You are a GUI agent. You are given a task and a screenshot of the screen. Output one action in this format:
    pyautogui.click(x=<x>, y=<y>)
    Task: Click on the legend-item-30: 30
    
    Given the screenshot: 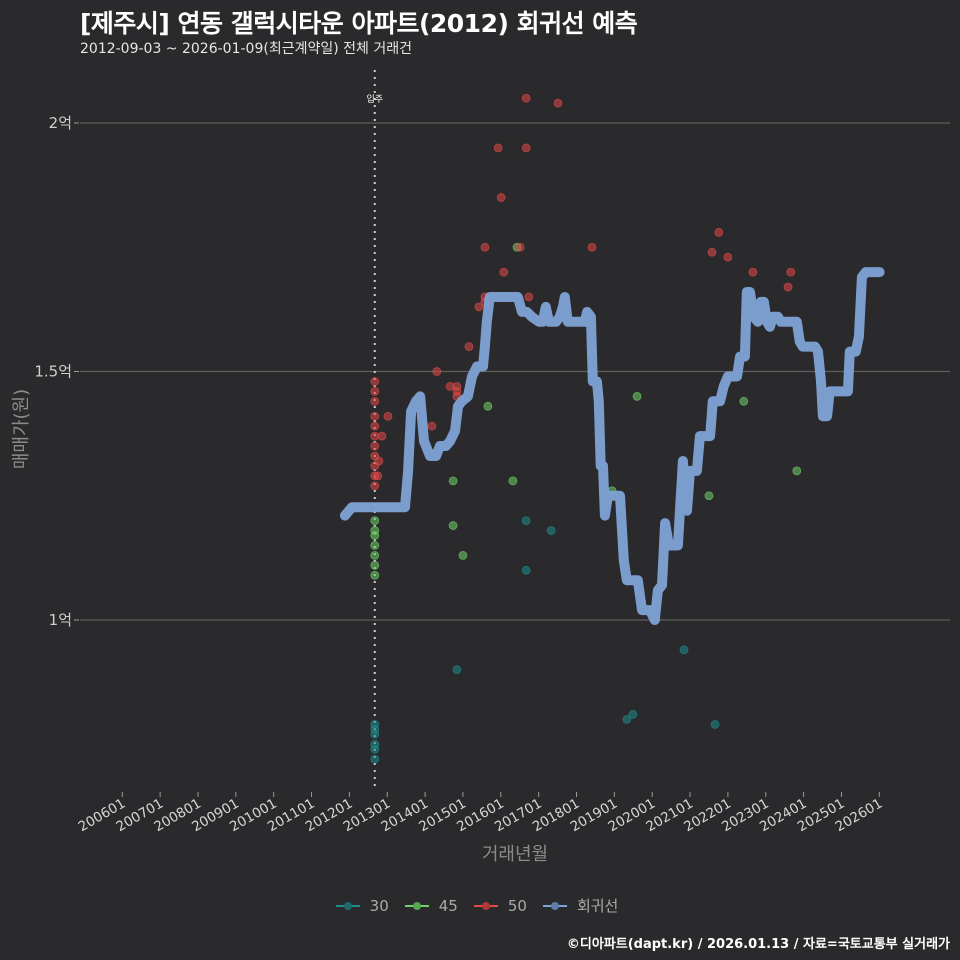 What is the action you would take?
    pyautogui.click(x=362, y=905)
    